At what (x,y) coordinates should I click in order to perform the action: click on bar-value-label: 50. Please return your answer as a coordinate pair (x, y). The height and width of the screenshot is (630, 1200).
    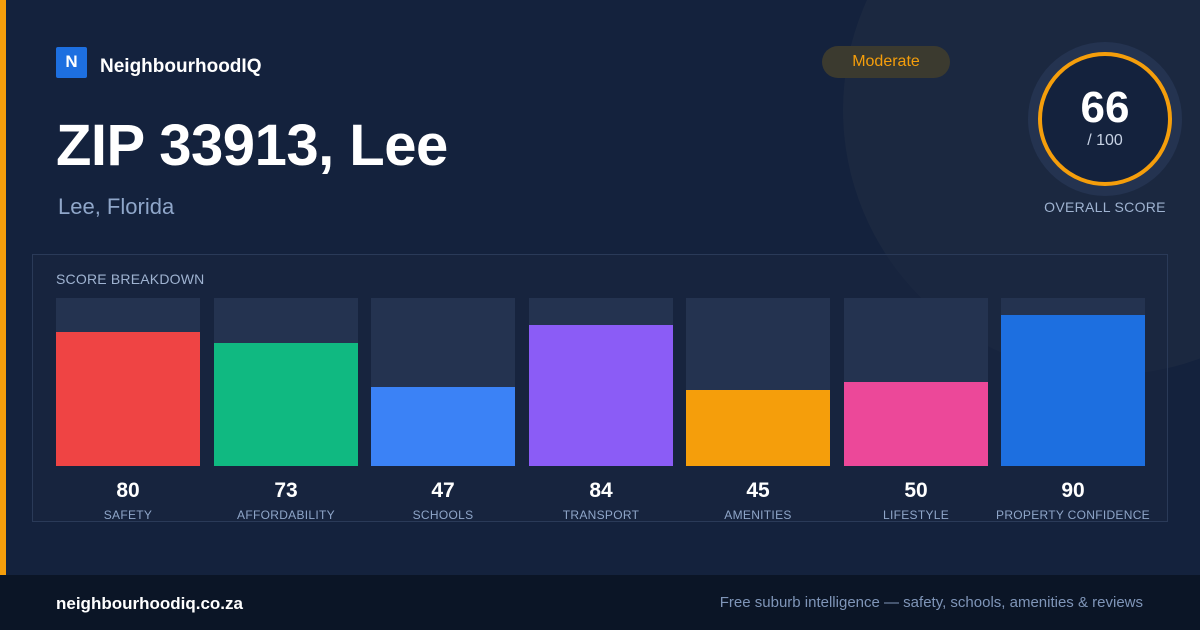
    Looking at the image, I should click on (916, 490).